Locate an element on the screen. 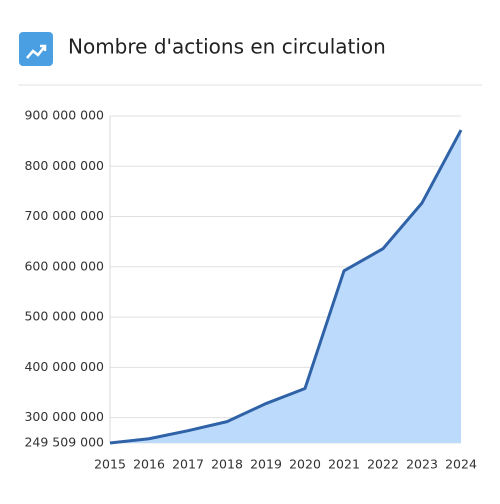 This screenshot has height=504, width=500. x-tick-label: 2016 is located at coordinates (149, 464).